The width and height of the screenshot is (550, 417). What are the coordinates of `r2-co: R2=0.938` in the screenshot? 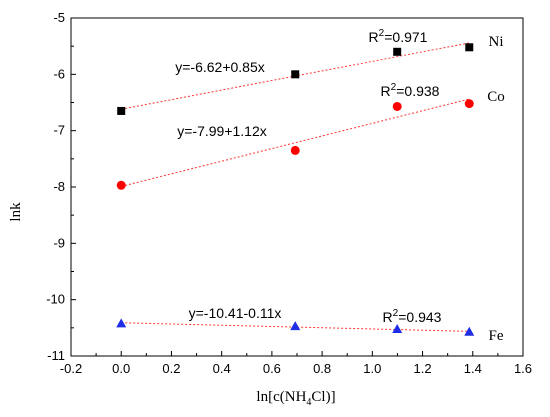 It's located at (410, 90).